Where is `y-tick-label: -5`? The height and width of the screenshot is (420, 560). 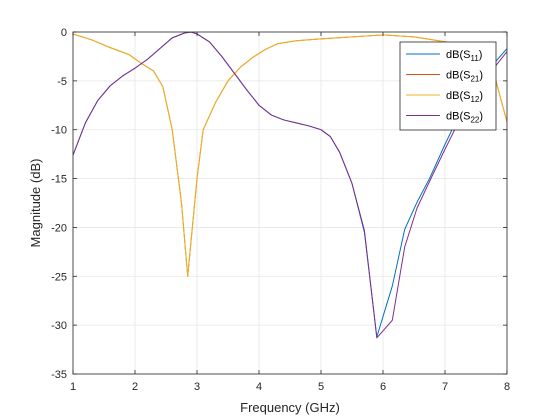 y-tick-label: -5 is located at coordinates (62, 82).